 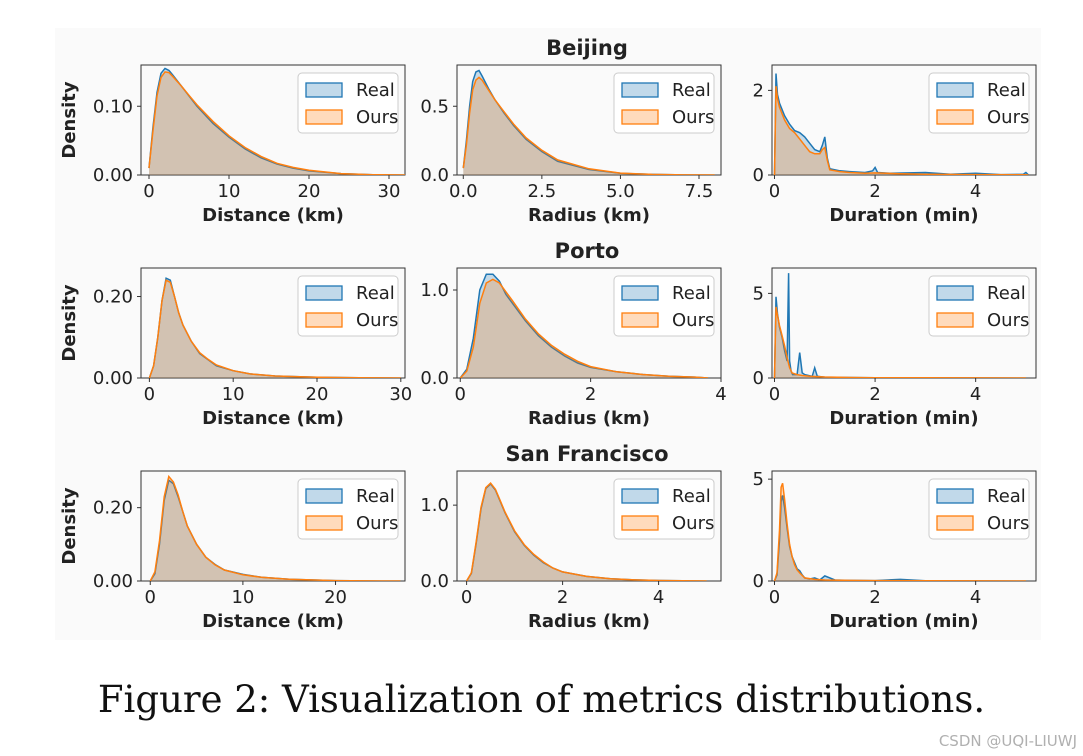 What do you see at coordinates (589, 215) in the screenshot?
I see `x-axis-label: Radius (km)` at bounding box center [589, 215].